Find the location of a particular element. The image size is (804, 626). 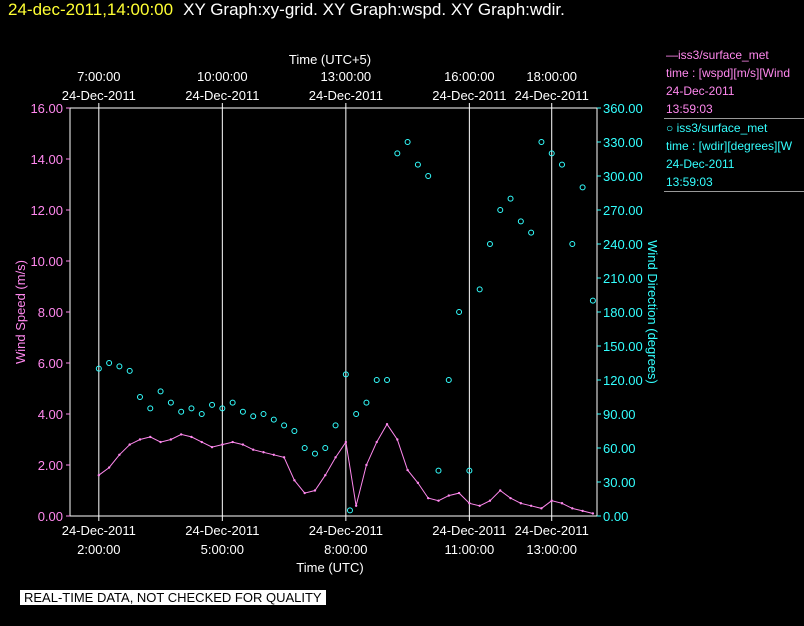

left-tick-label: 6.00 is located at coordinates (50, 363).